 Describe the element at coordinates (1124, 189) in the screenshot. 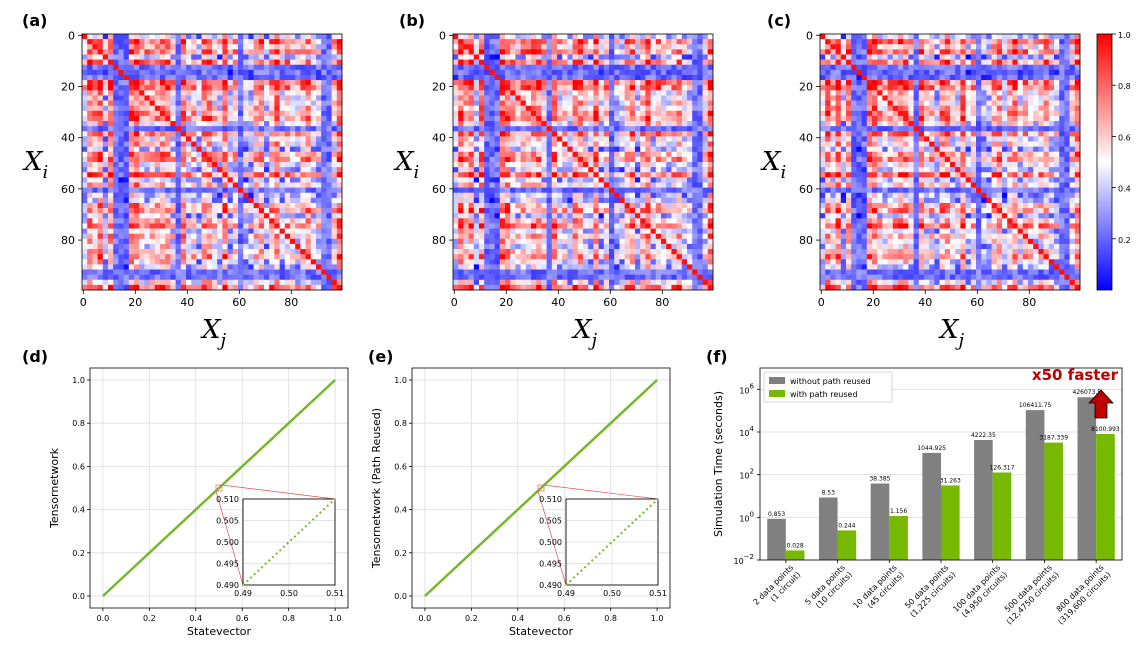

I see `colorbar-tick-label: 0.4` at that location.